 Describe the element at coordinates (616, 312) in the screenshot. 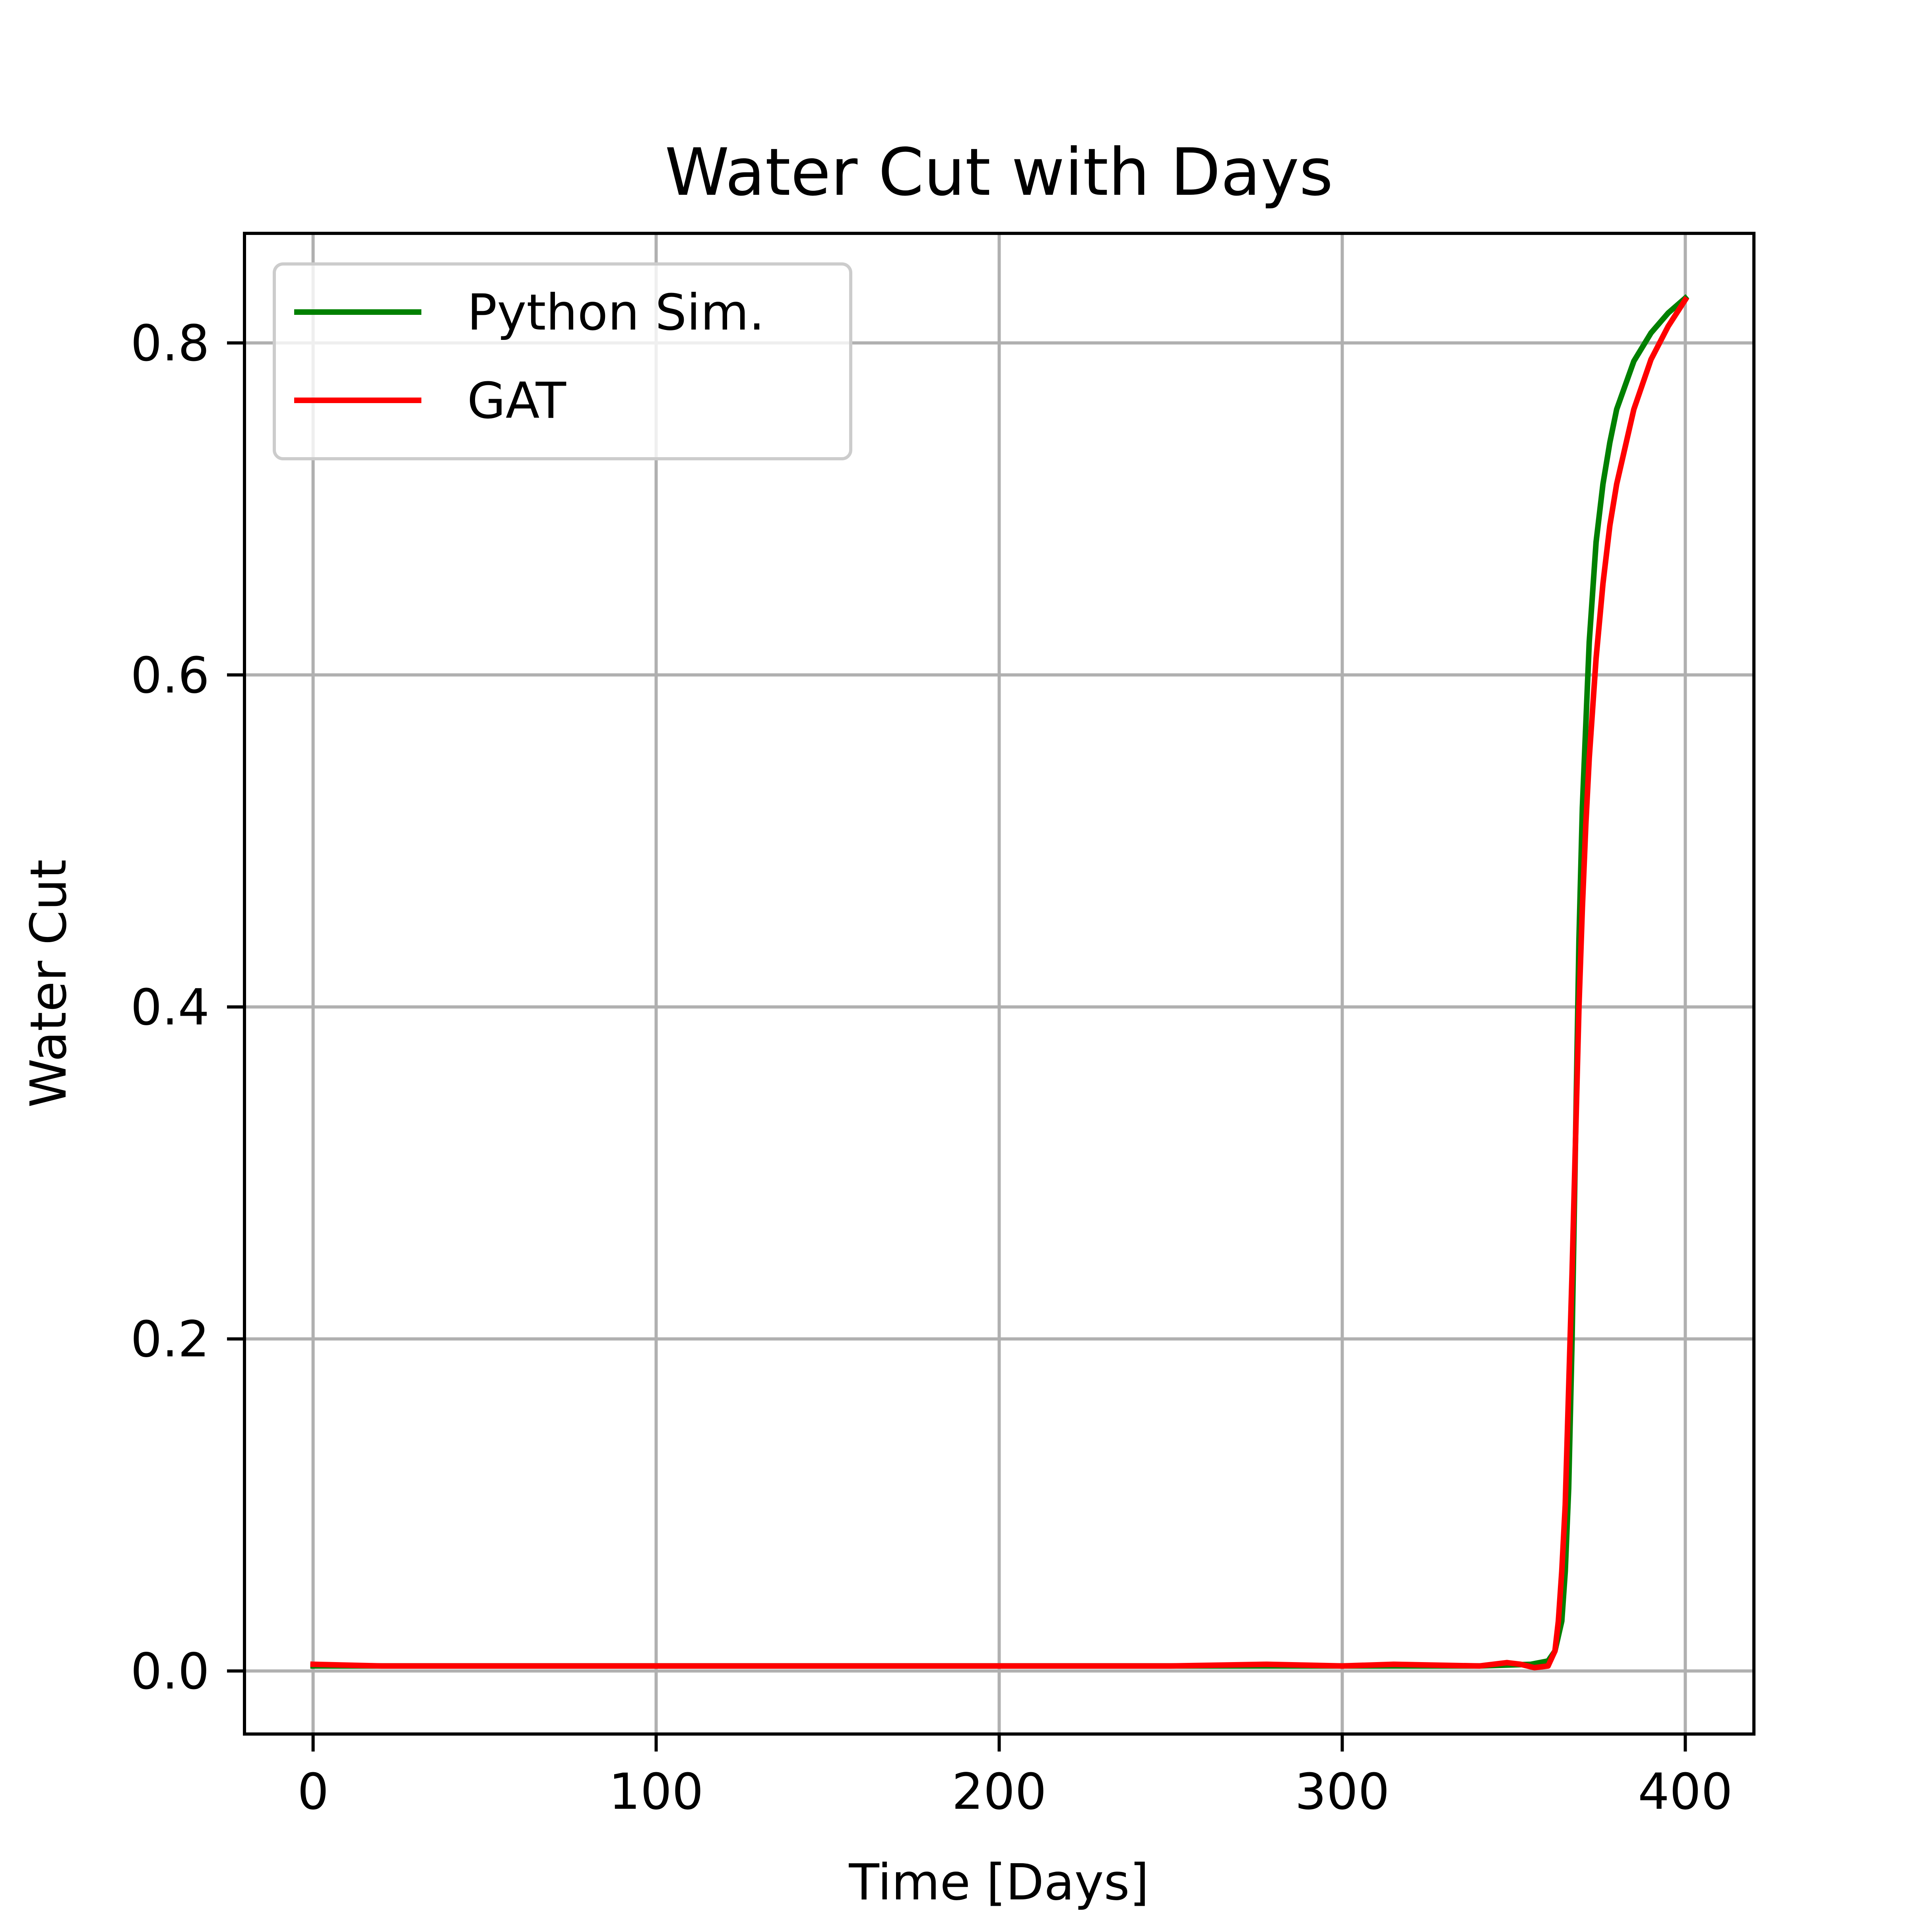

I see `legend-label-1: Python Sim.` at that location.